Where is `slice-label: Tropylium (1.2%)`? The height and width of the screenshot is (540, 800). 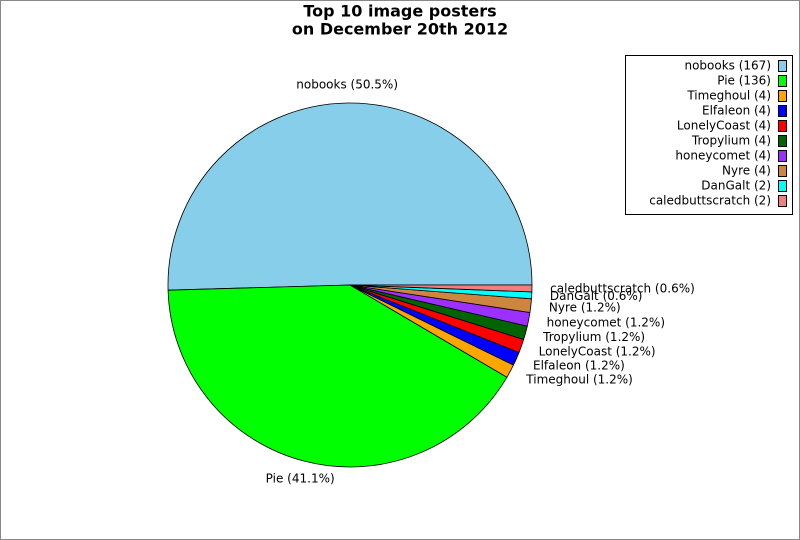 slice-label: Tropylium (1.2%) is located at coordinates (593, 337).